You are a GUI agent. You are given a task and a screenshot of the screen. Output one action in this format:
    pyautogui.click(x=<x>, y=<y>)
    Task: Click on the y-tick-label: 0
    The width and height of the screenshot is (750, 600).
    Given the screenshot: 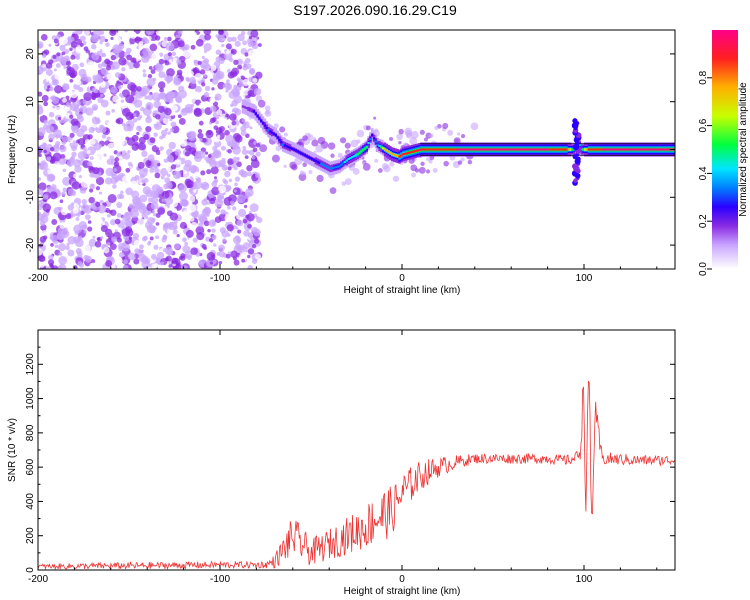 What is the action you would take?
    pyautogui.click(x=30, y=149)
    